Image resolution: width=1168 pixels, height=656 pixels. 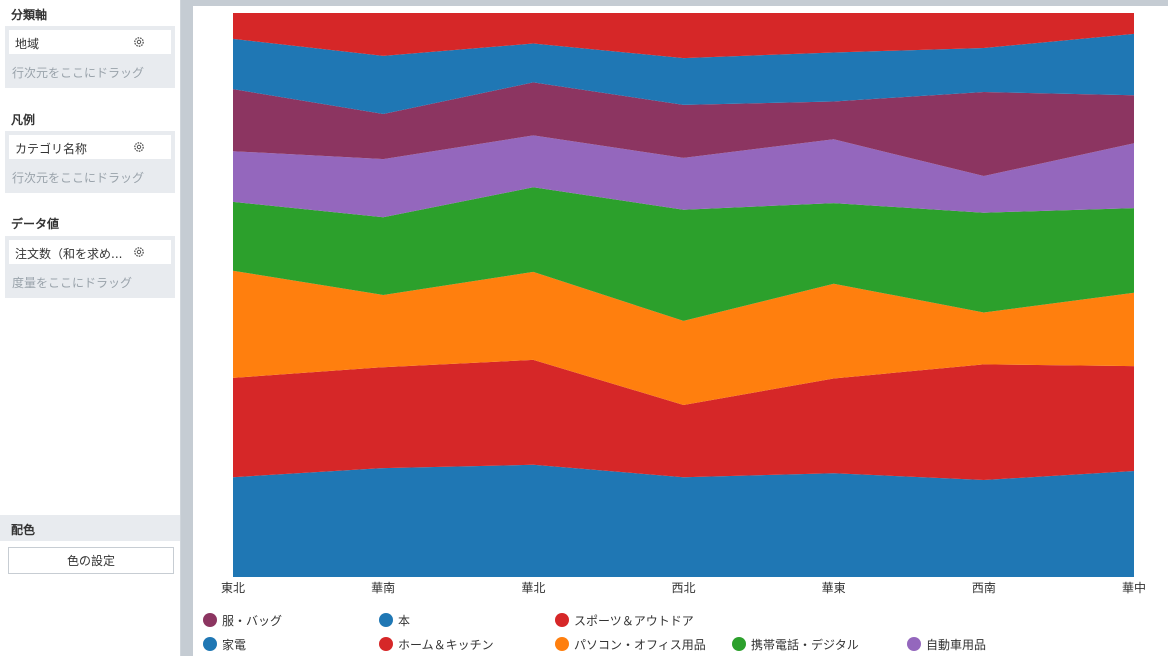 What do you see at coordinates (1134, 587) in the screenshot?
I see `x-tick-label: 華中` at bounding box center [1134, 587].